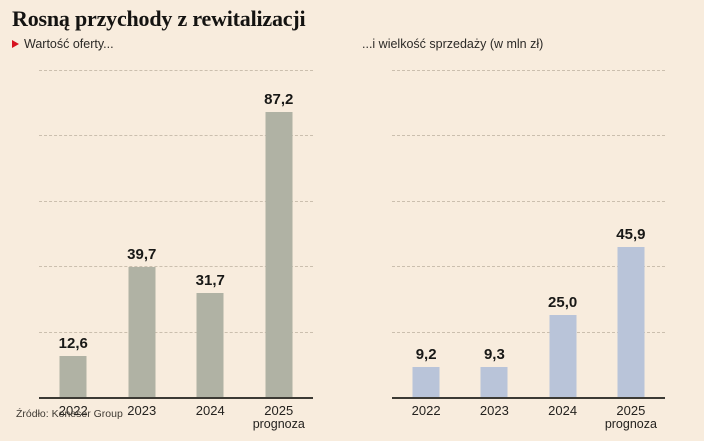 The image size is (704, 441). What do you see at coordinates (563, 233) in the screenshot?
I see `bar-slot-2024: 25,0` at bounding box center [563, 233].